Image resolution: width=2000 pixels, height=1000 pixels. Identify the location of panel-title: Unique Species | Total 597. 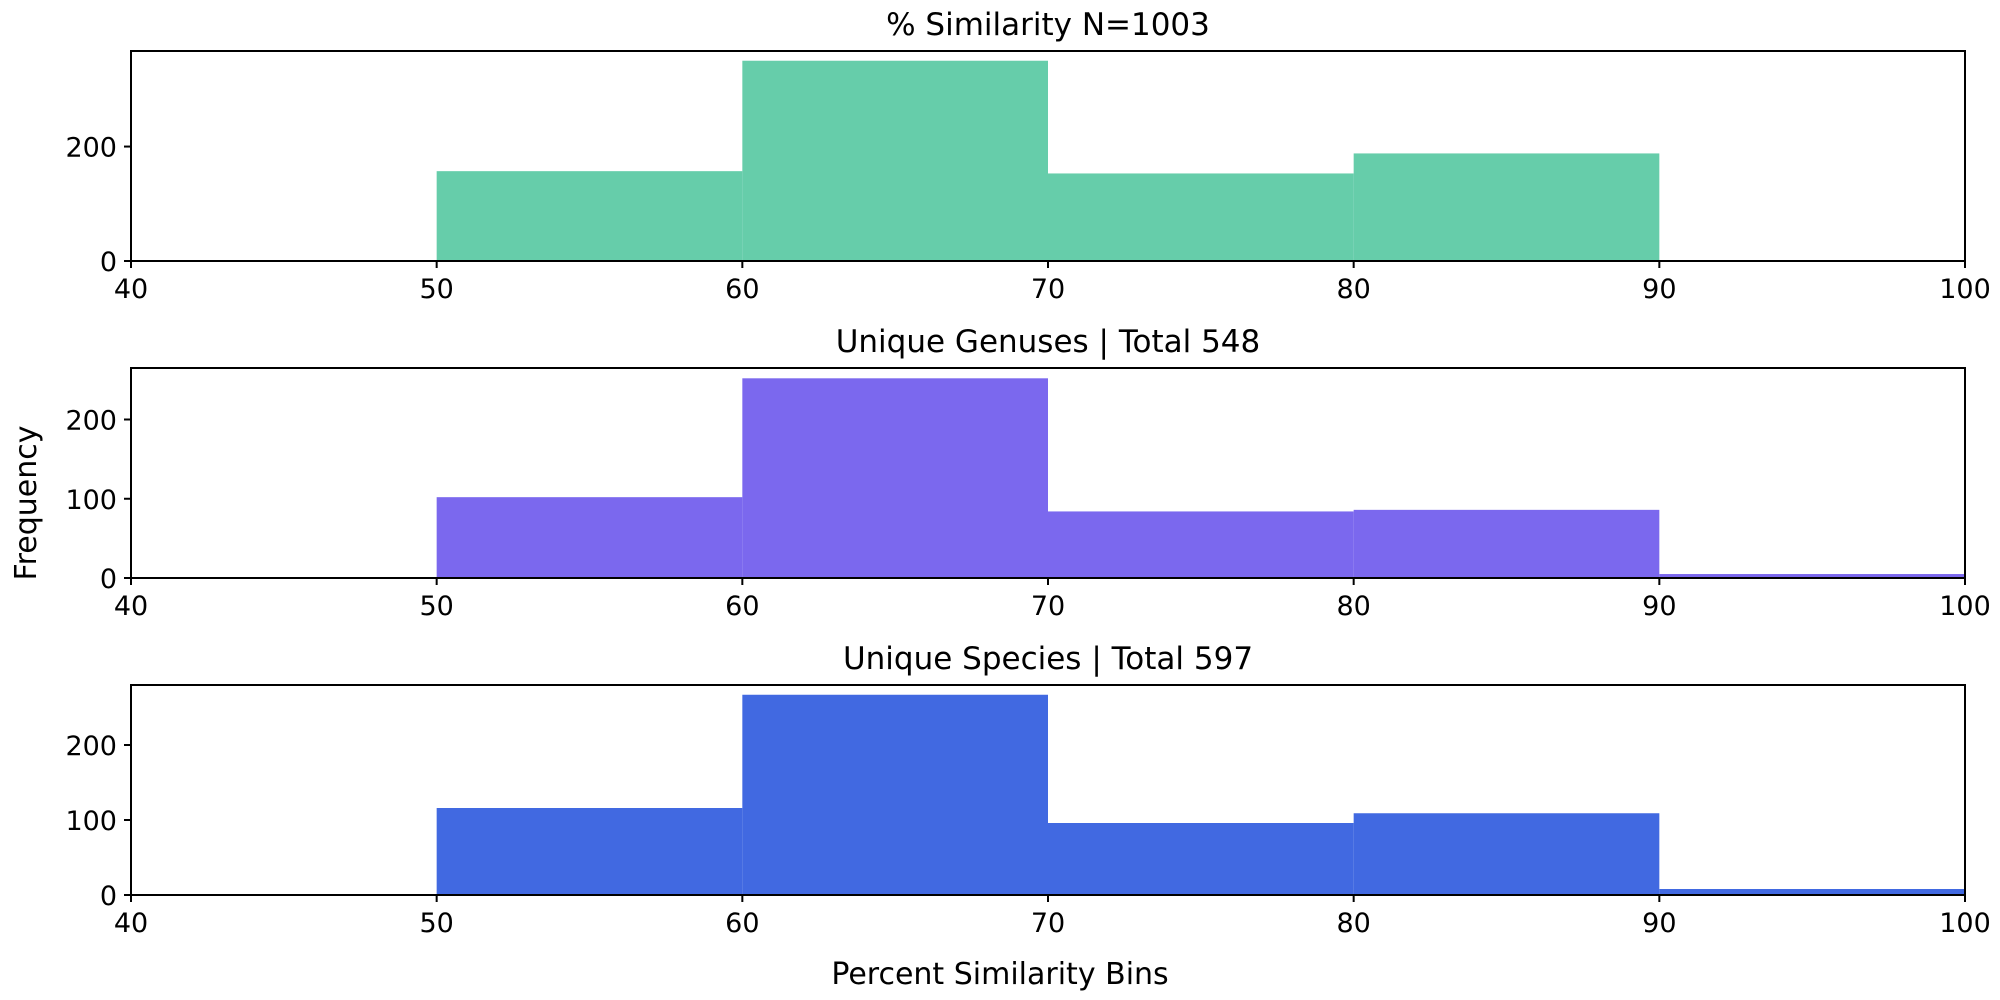
(1048, 659).